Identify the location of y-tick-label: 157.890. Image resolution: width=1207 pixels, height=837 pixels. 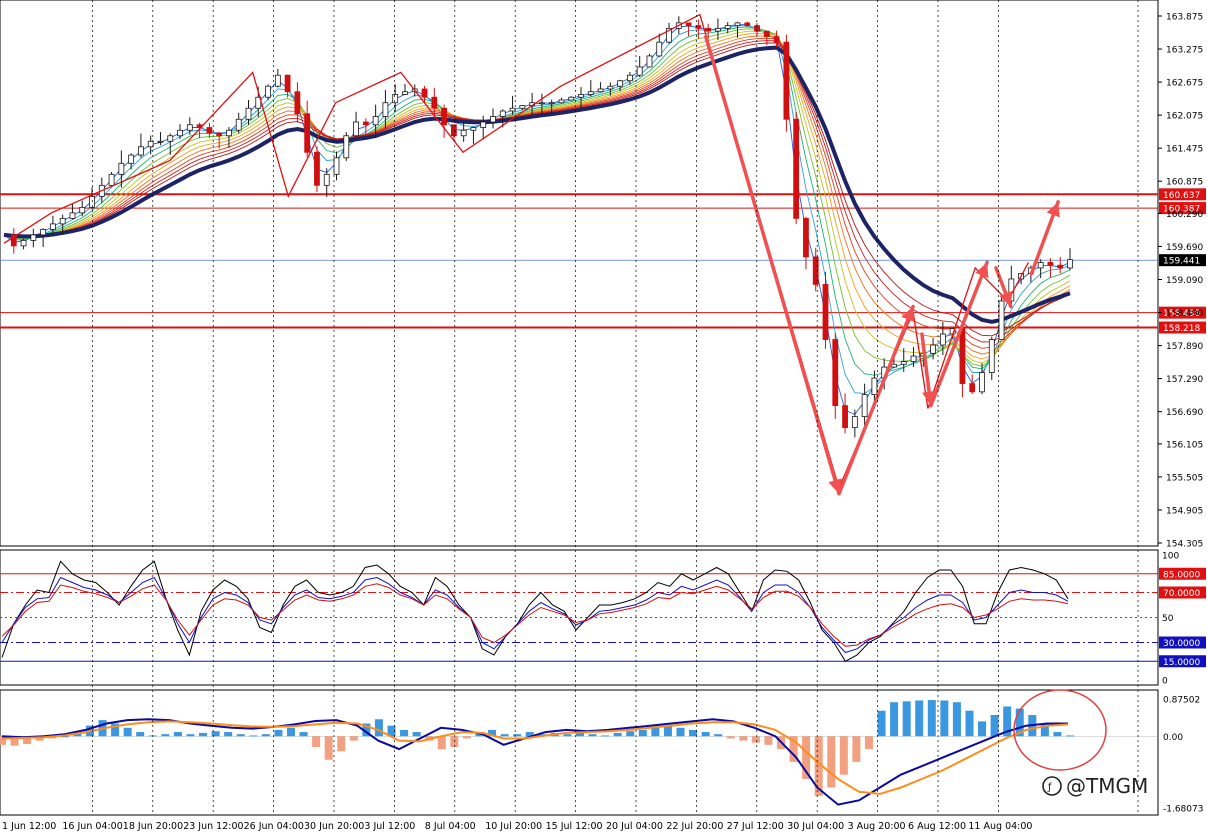
(1184, 347).